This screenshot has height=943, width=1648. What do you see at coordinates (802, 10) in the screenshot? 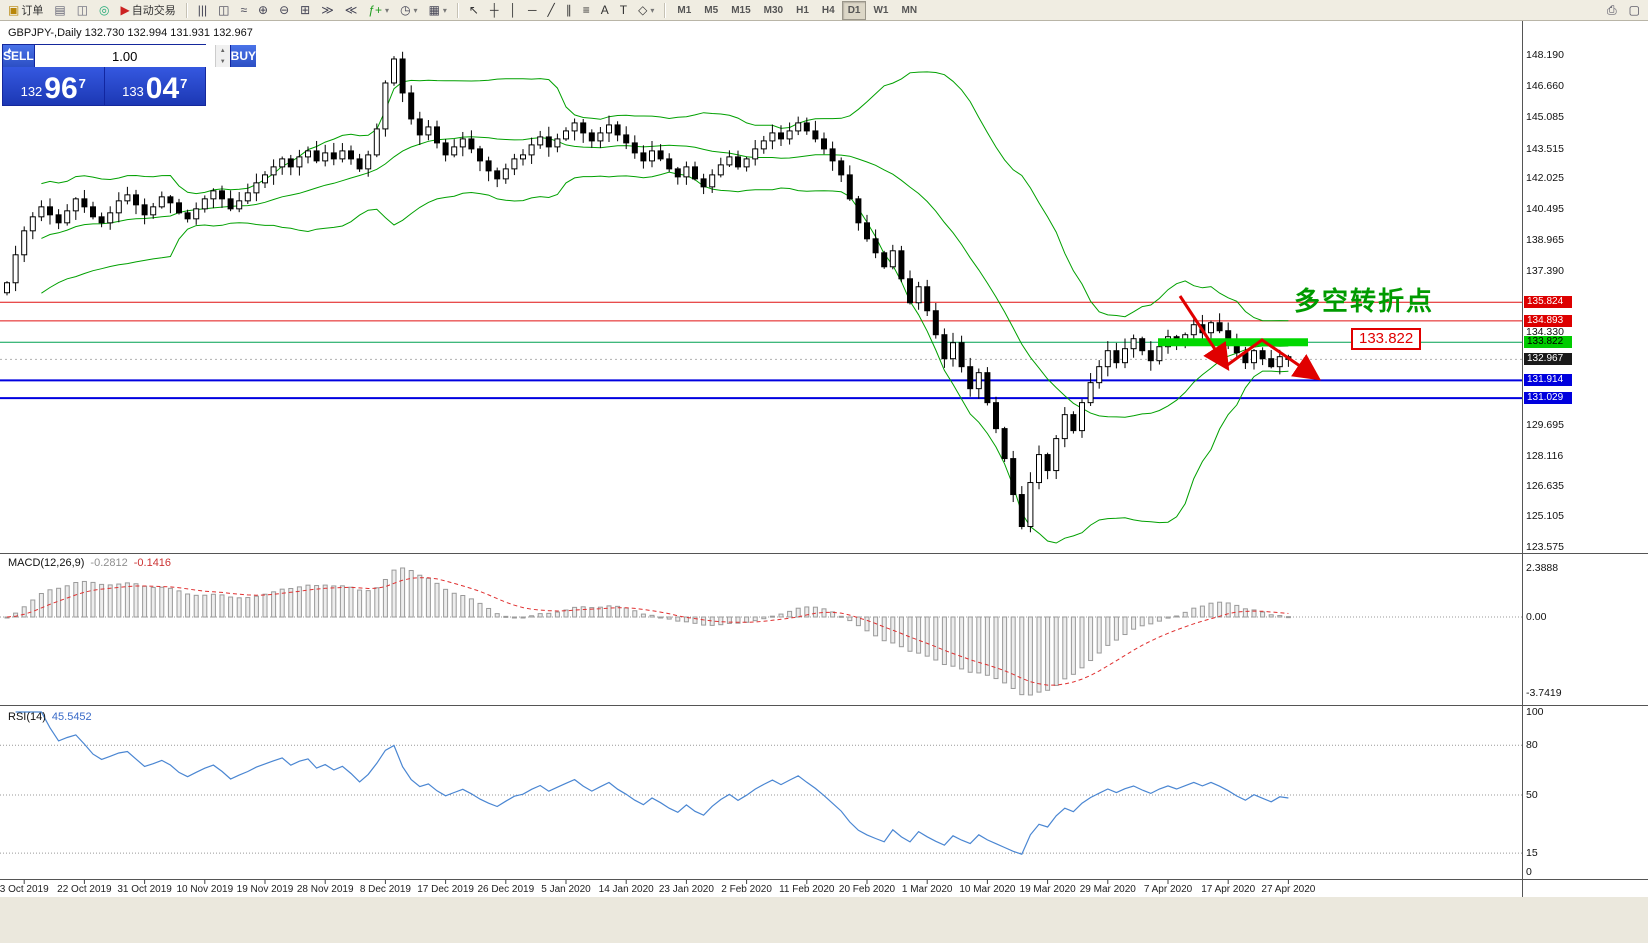
I see `timeframe-h1: H1` at bounding box center [802, 10].